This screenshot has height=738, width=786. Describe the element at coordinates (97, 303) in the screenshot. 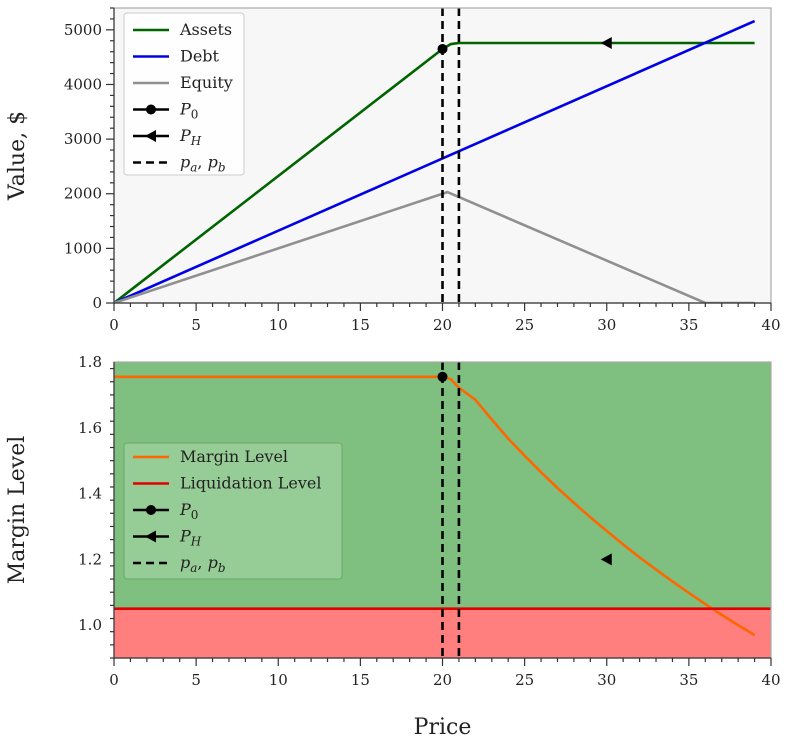

I see `y-tick-label: 0` at that location.